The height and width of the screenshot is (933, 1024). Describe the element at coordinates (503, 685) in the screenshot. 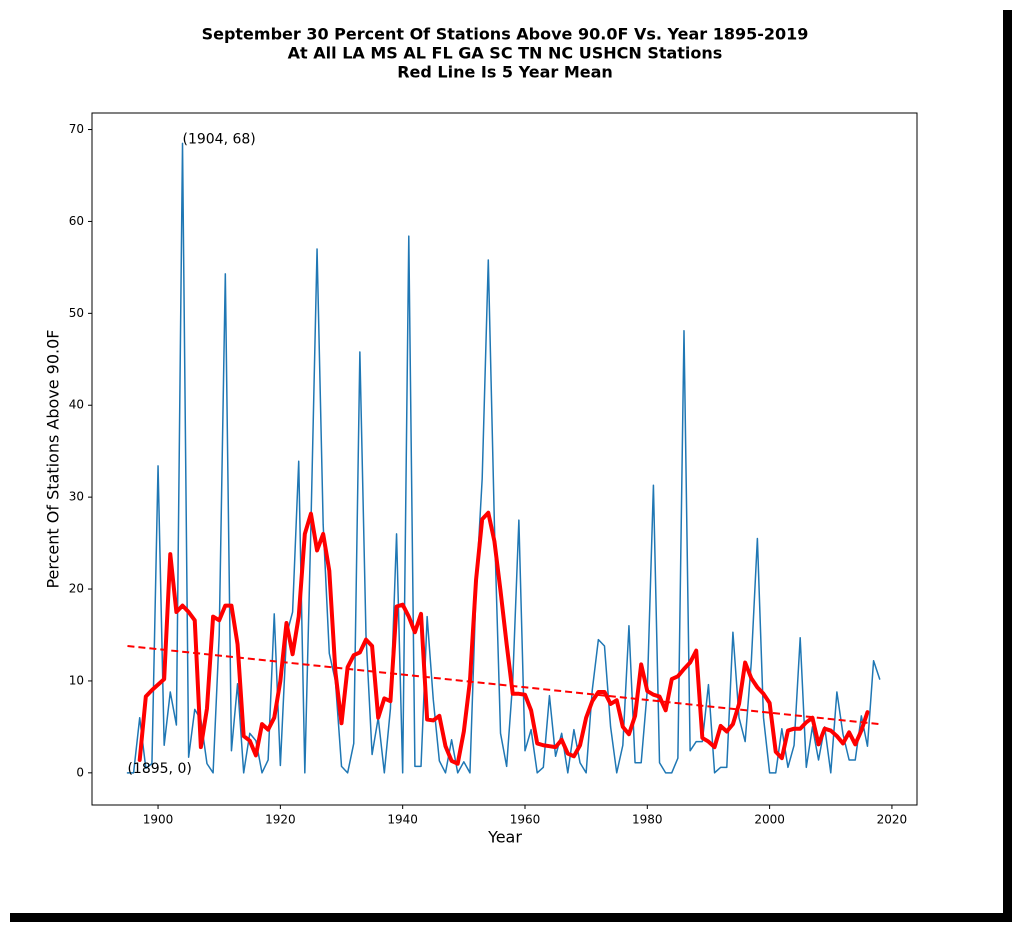

I see `data-line` at that location.